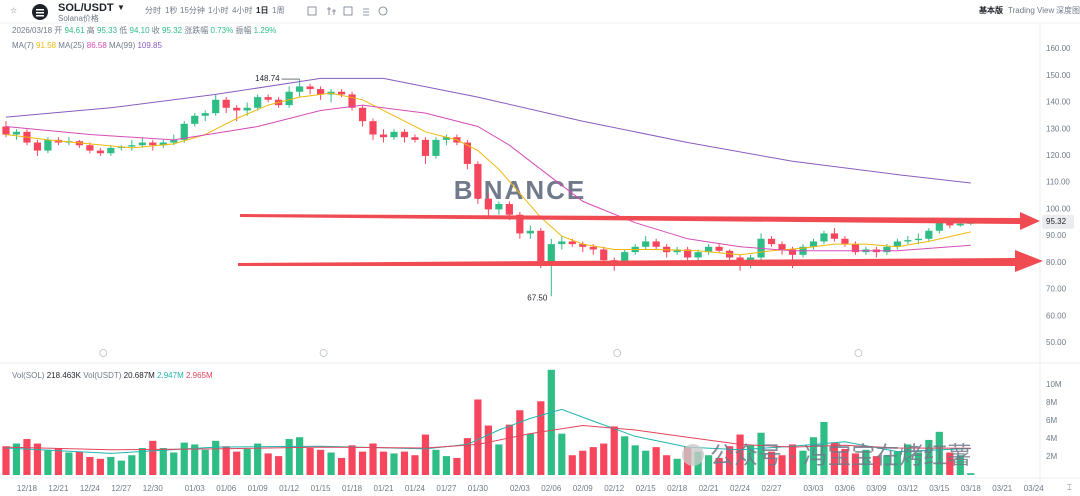 The image size is (1080, 496). Describe the element at coordinates (1058, 182) in the screenshot. I see `y-tick-label: 110.00` at that location.